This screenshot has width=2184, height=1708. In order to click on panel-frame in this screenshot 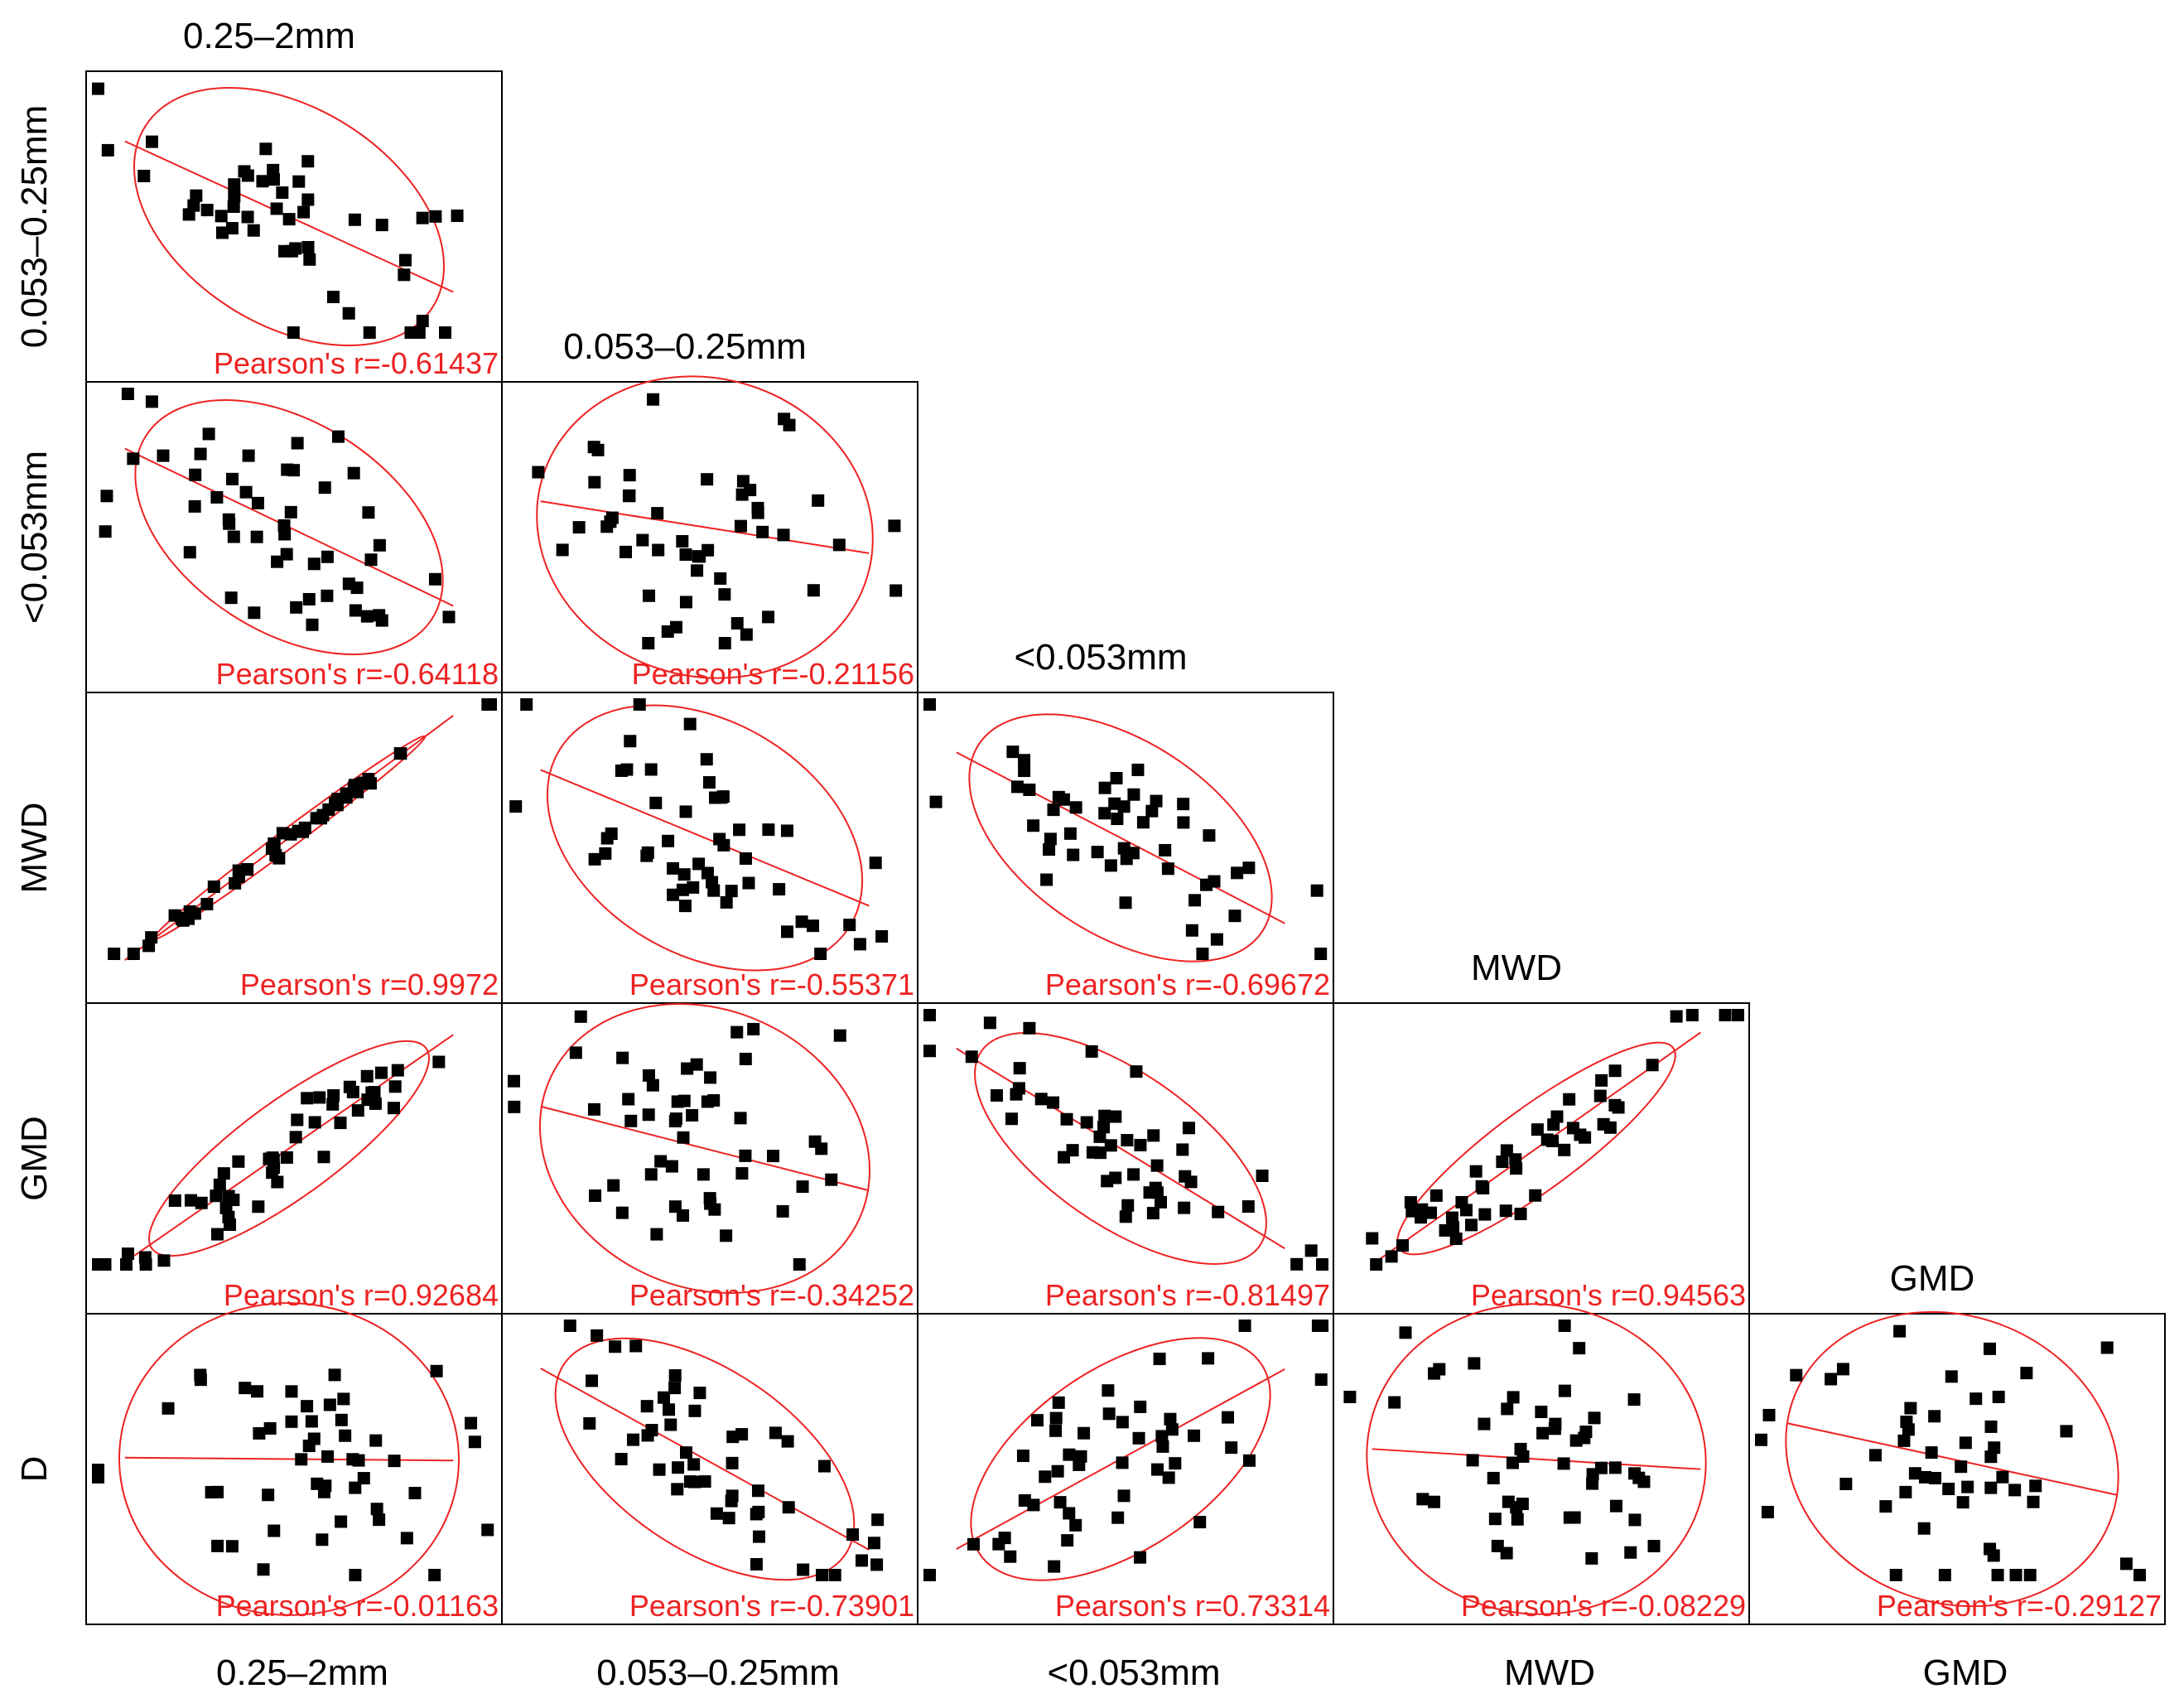, I will do `click(294, 848)`.